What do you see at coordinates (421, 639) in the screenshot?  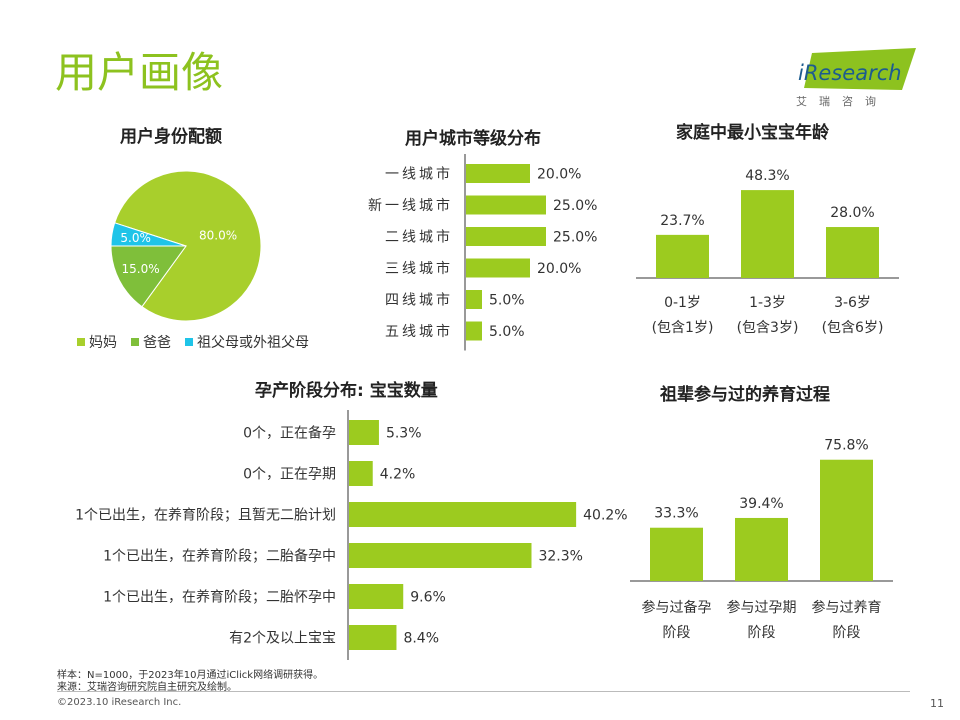 I see `data-label: 8.4%` at bounding box center [421, 639].